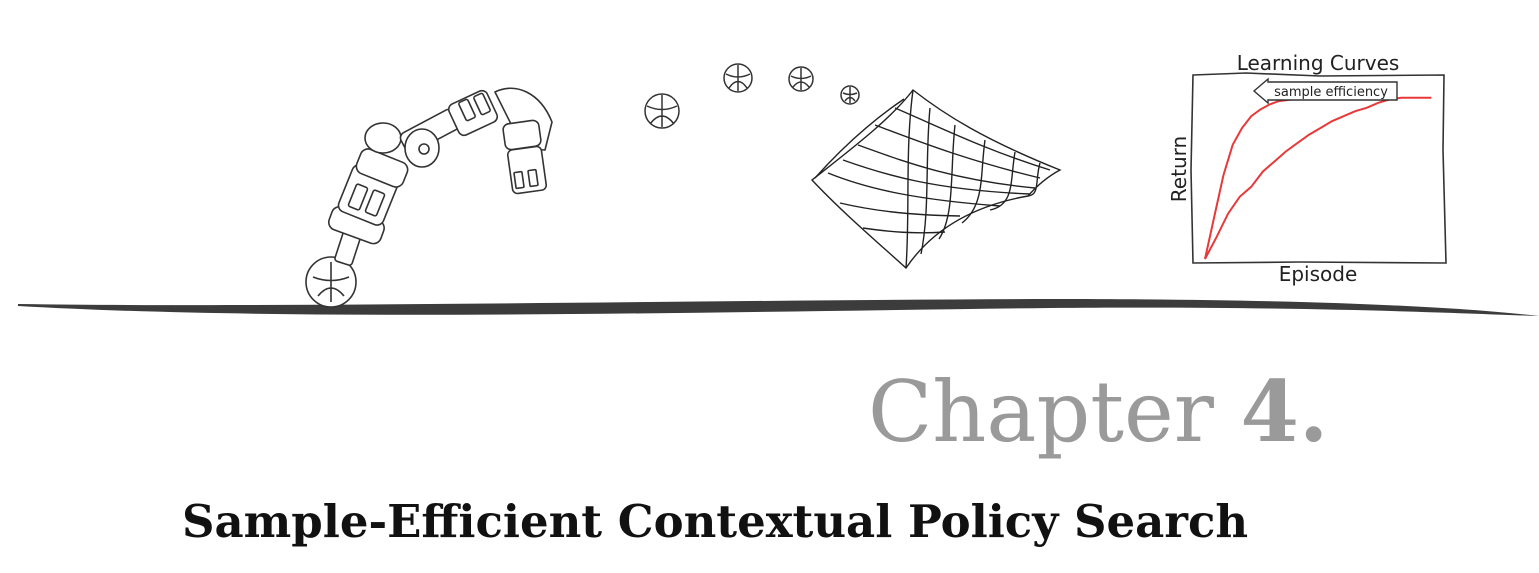  I want to click on divider-stroke, so click(778, 307).